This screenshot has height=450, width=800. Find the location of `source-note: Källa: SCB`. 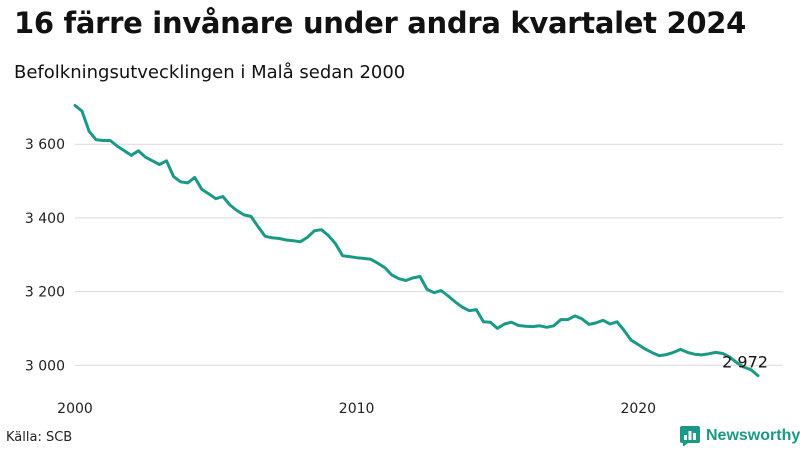

source-note: Källa: SCB is located at coordinates (39, 437).